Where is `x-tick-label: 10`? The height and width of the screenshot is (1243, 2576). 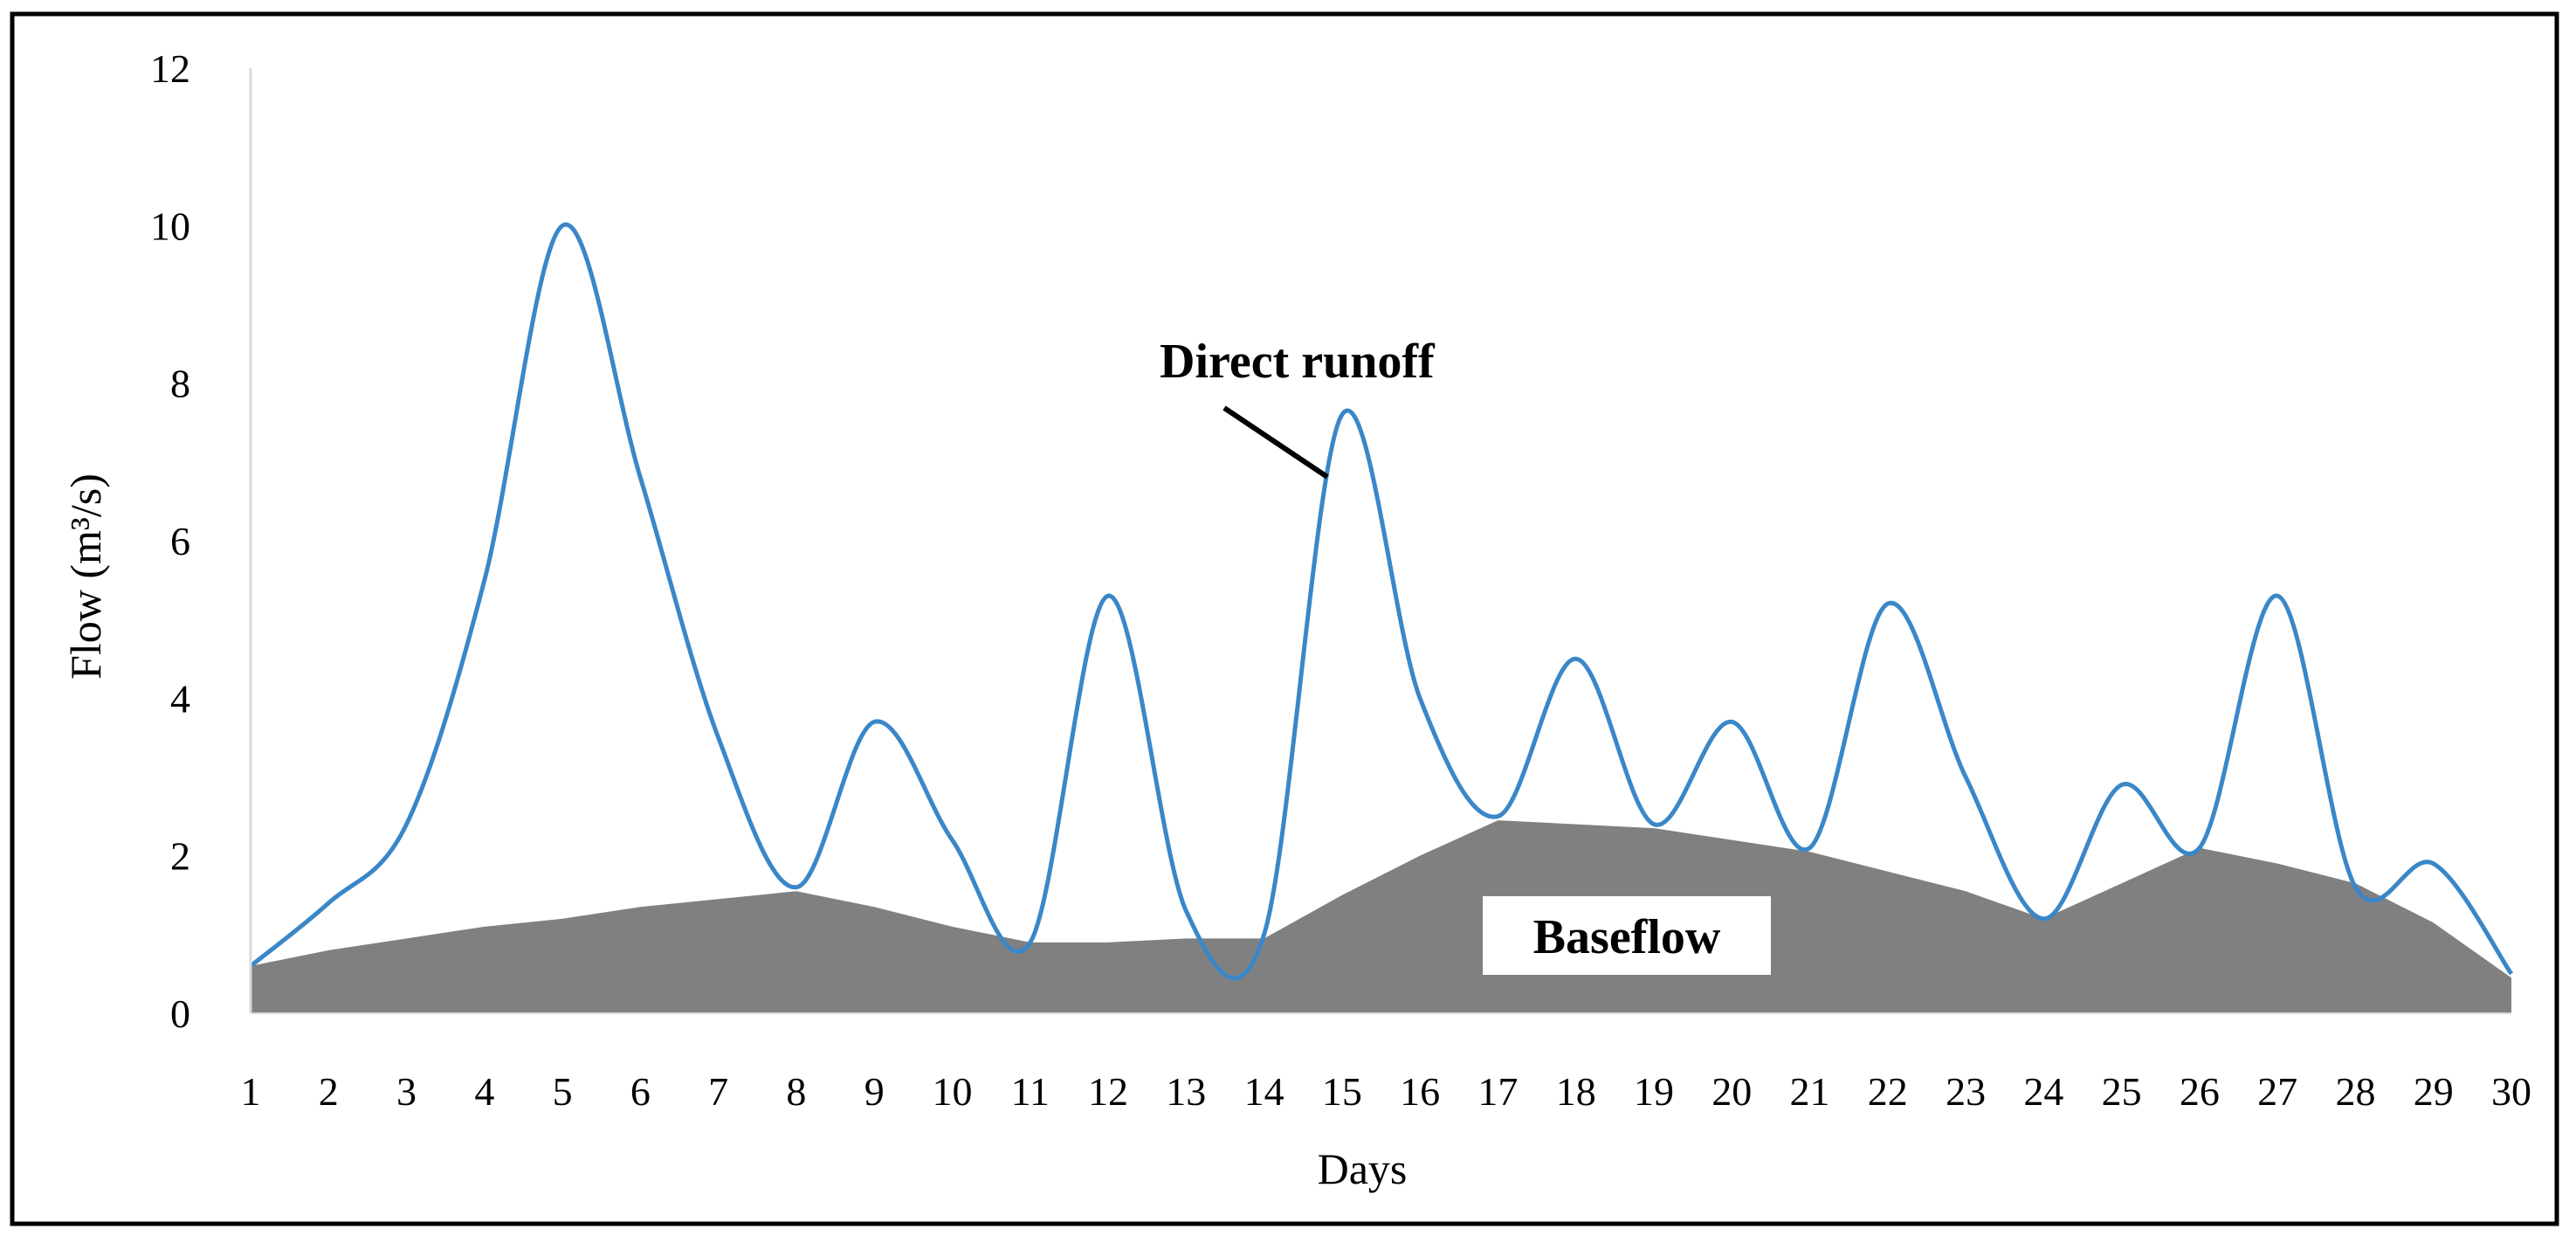 x-tick-label: 10 is located at coordinates (952, 1091).